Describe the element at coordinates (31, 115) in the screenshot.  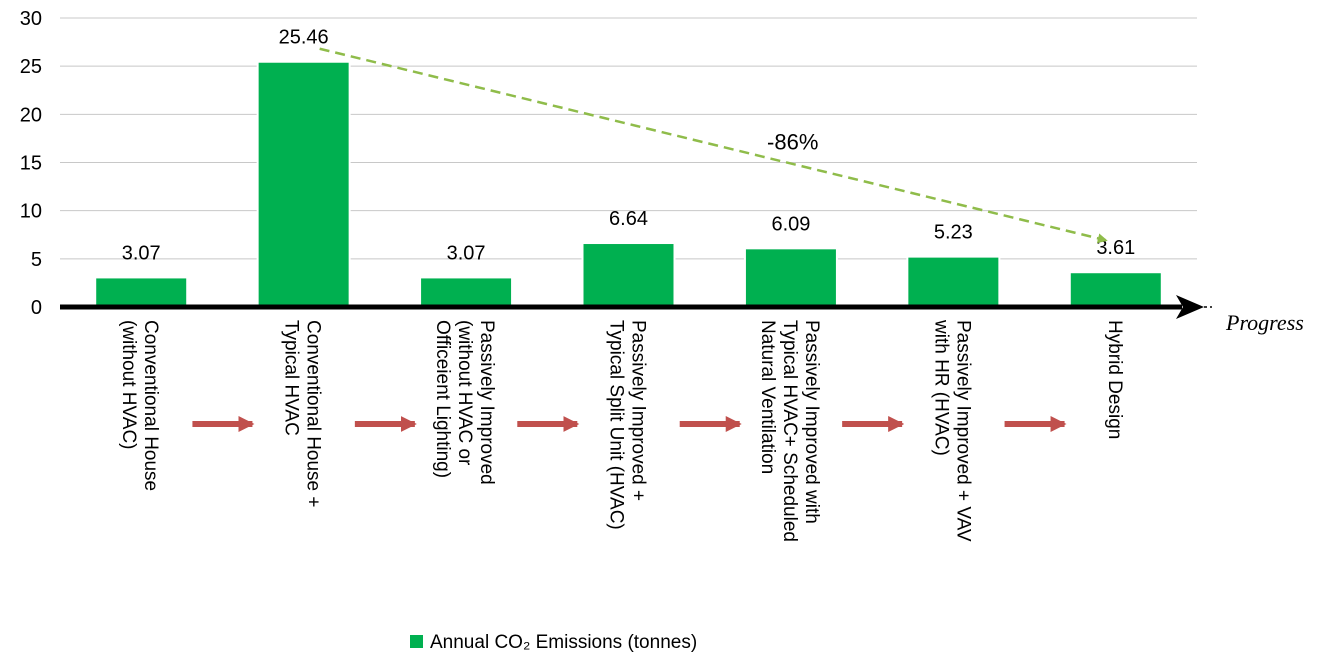
I see `y-tick-label: 20` at that location.